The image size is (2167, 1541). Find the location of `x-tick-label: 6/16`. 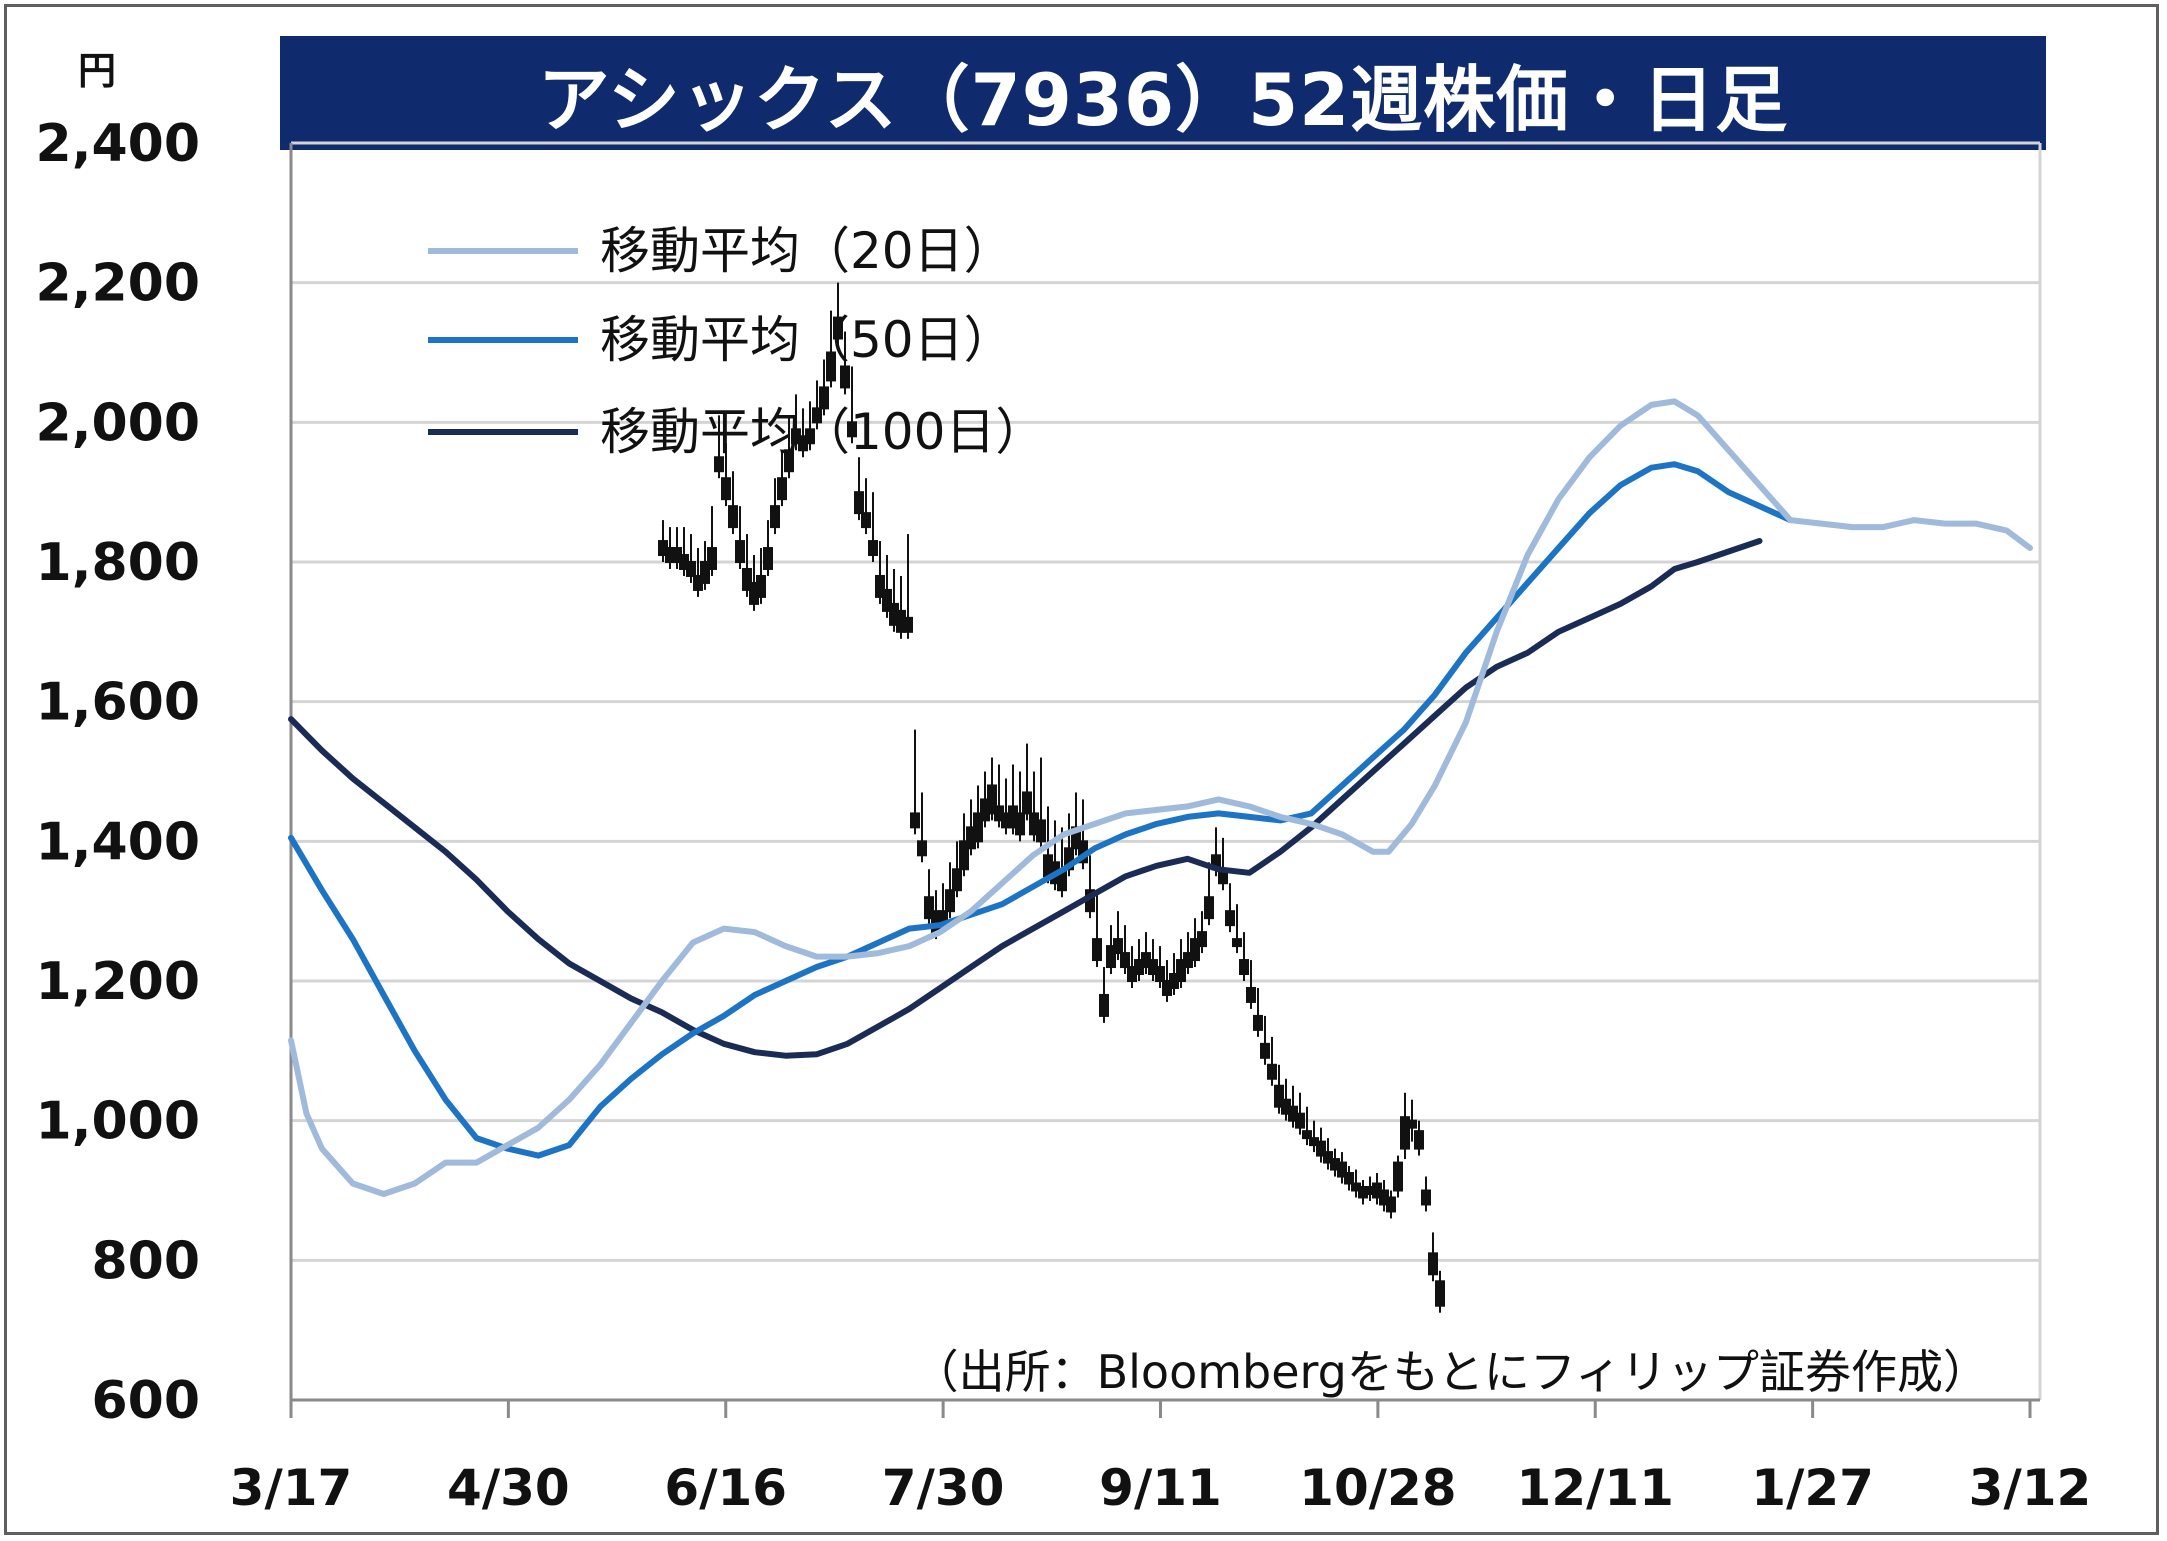

x-tick-label: 6/16 is located at coordinates (725, 1488).